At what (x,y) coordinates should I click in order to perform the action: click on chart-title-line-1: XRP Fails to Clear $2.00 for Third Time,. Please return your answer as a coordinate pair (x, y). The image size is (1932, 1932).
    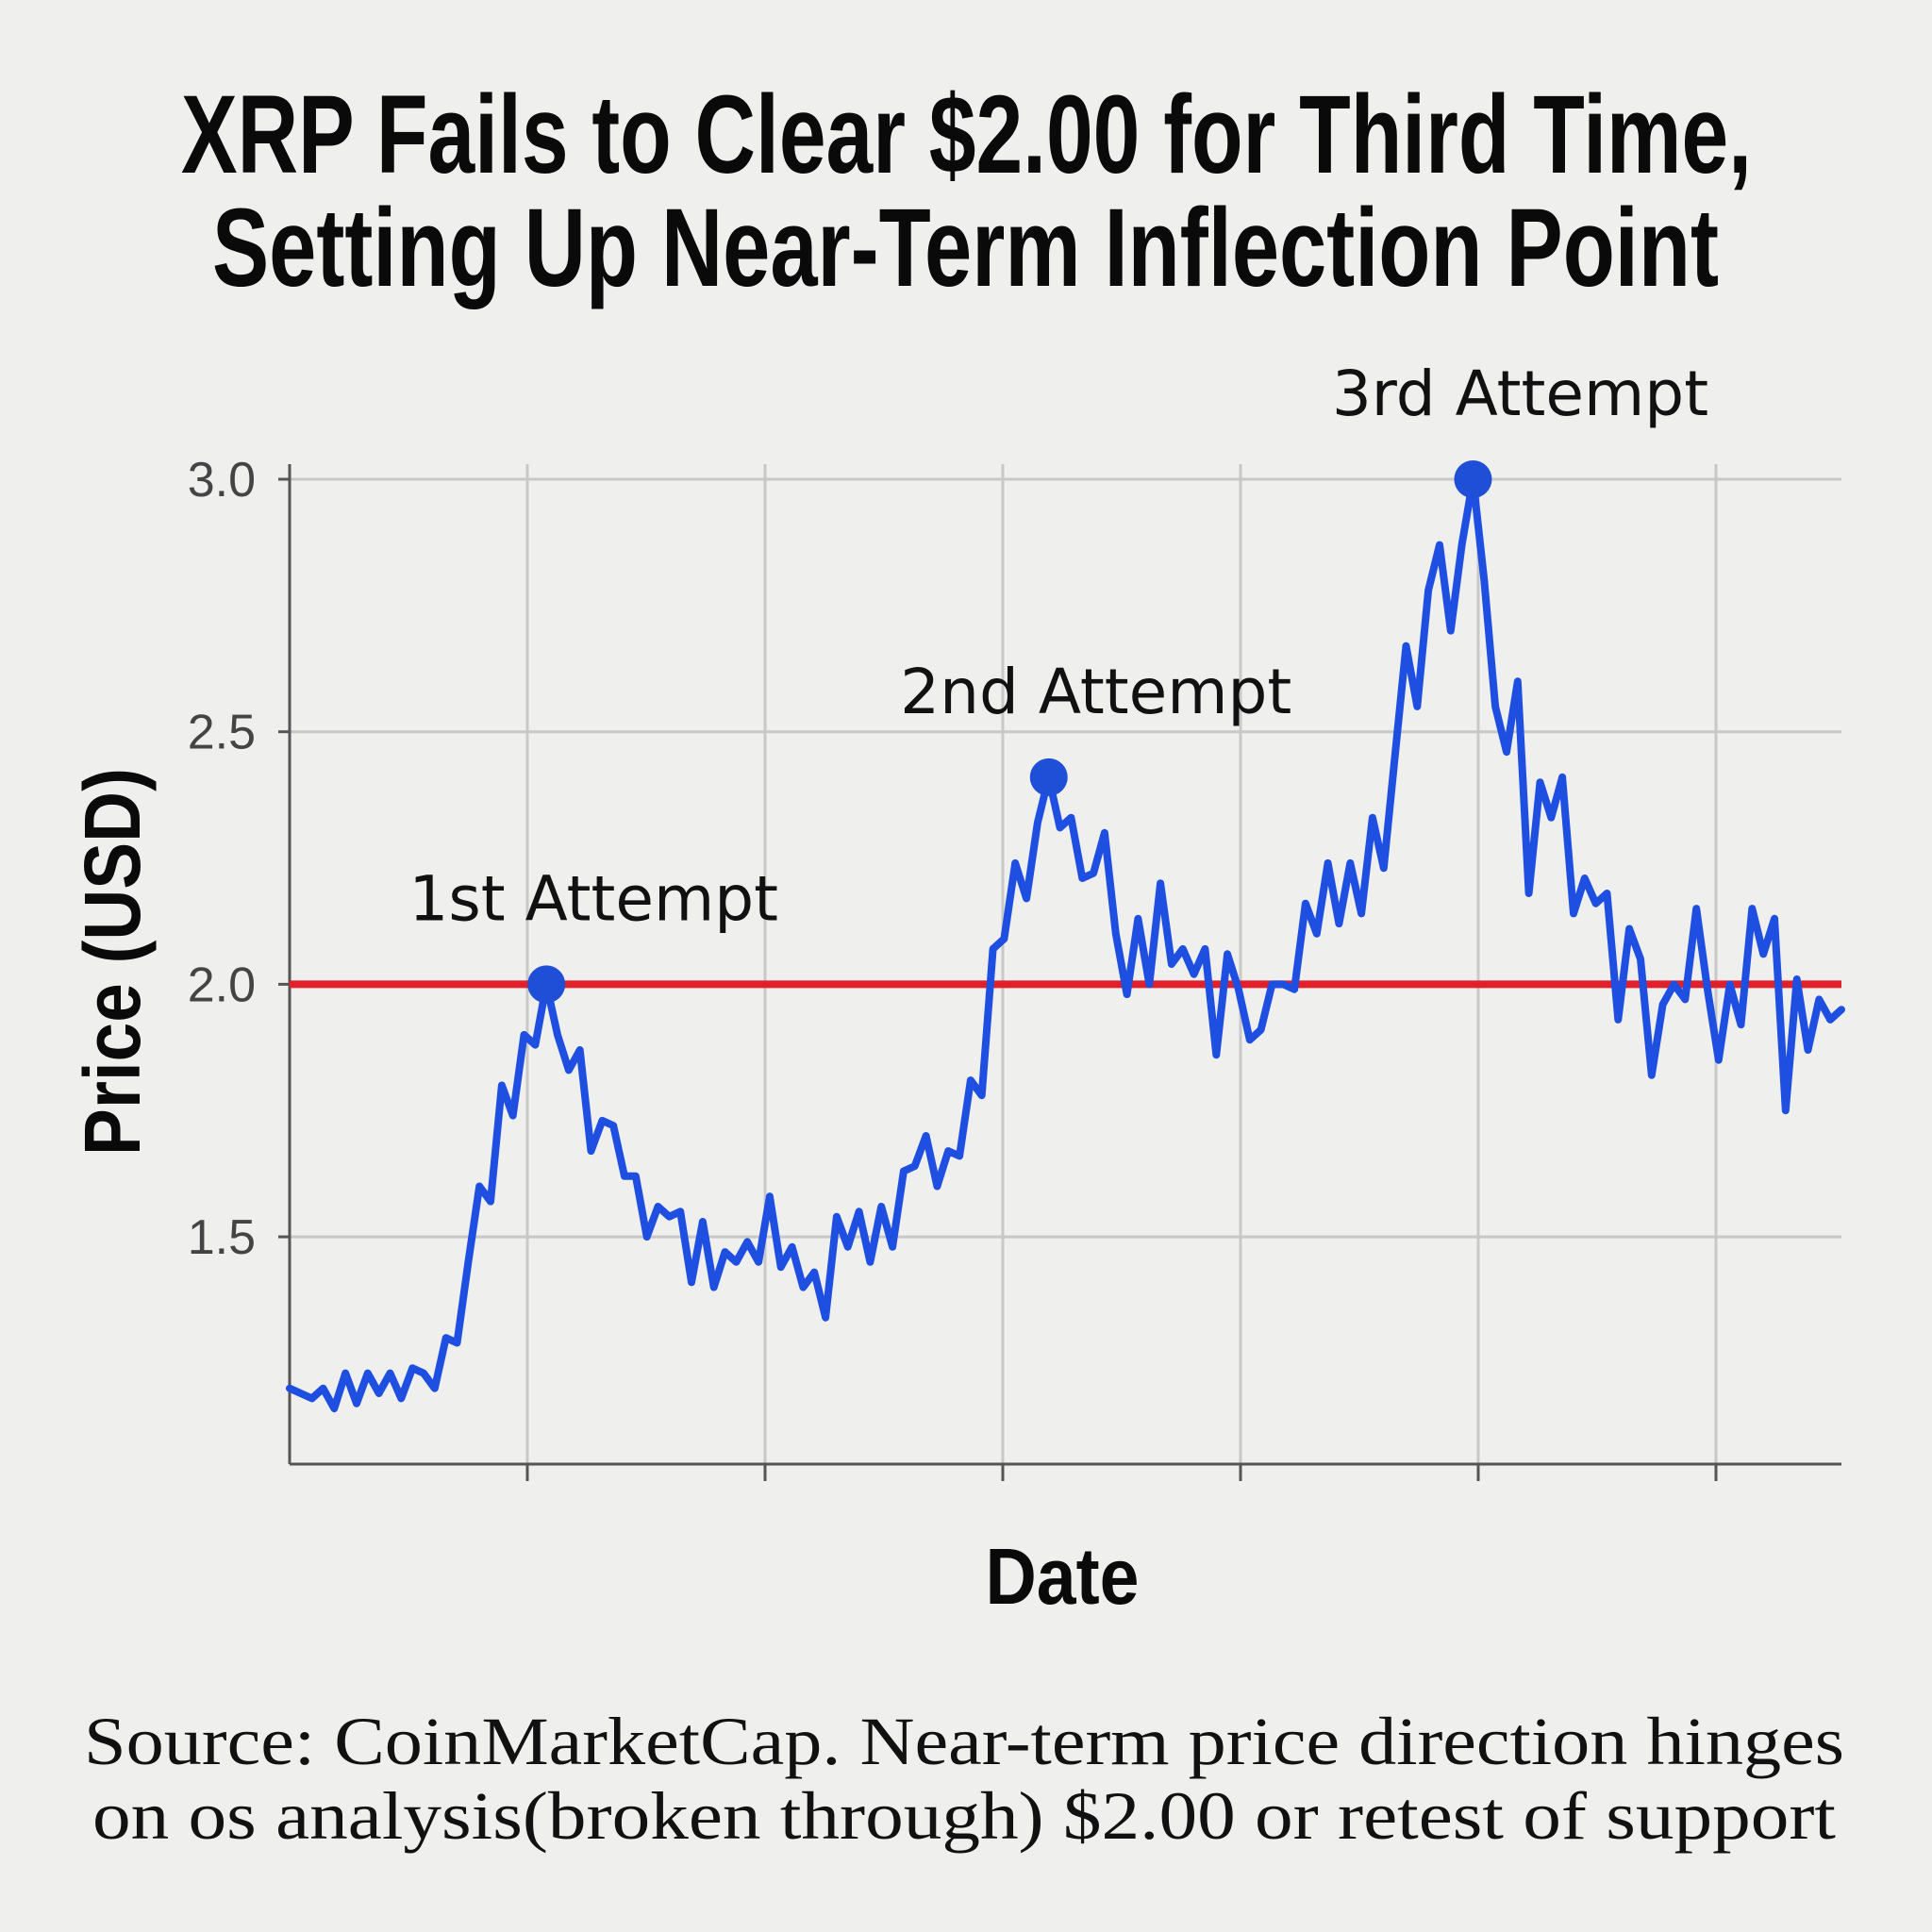
    Looking at the image, I should click on (967, 135).